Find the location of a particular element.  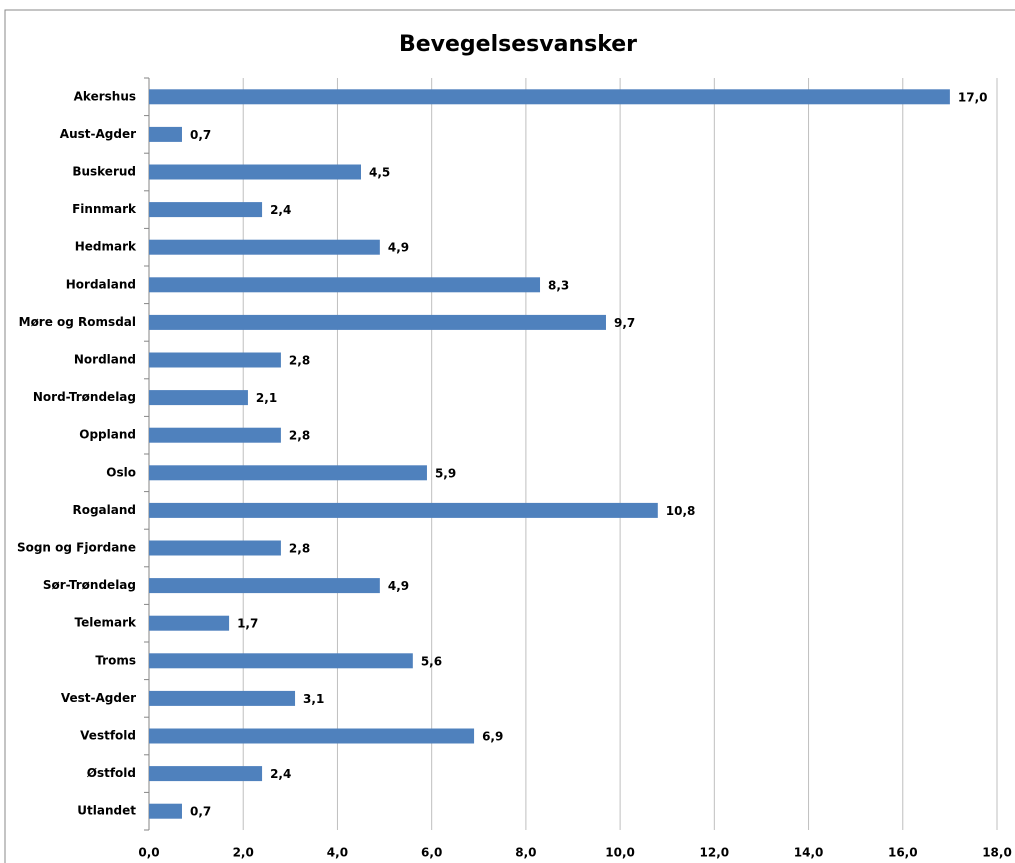

y-tick-label: Buskerud is located at coordinates (104, 172).